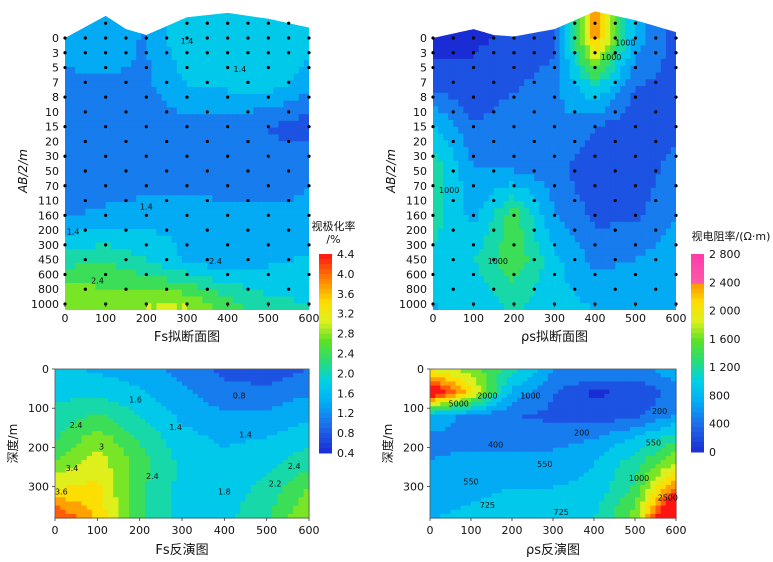 The width and height of the screenshot is (773, 562). What do you see at coordinates (413, 304) in the screenshot?
I see `y-tick-label: 1000` at bounding box center [413, 304].